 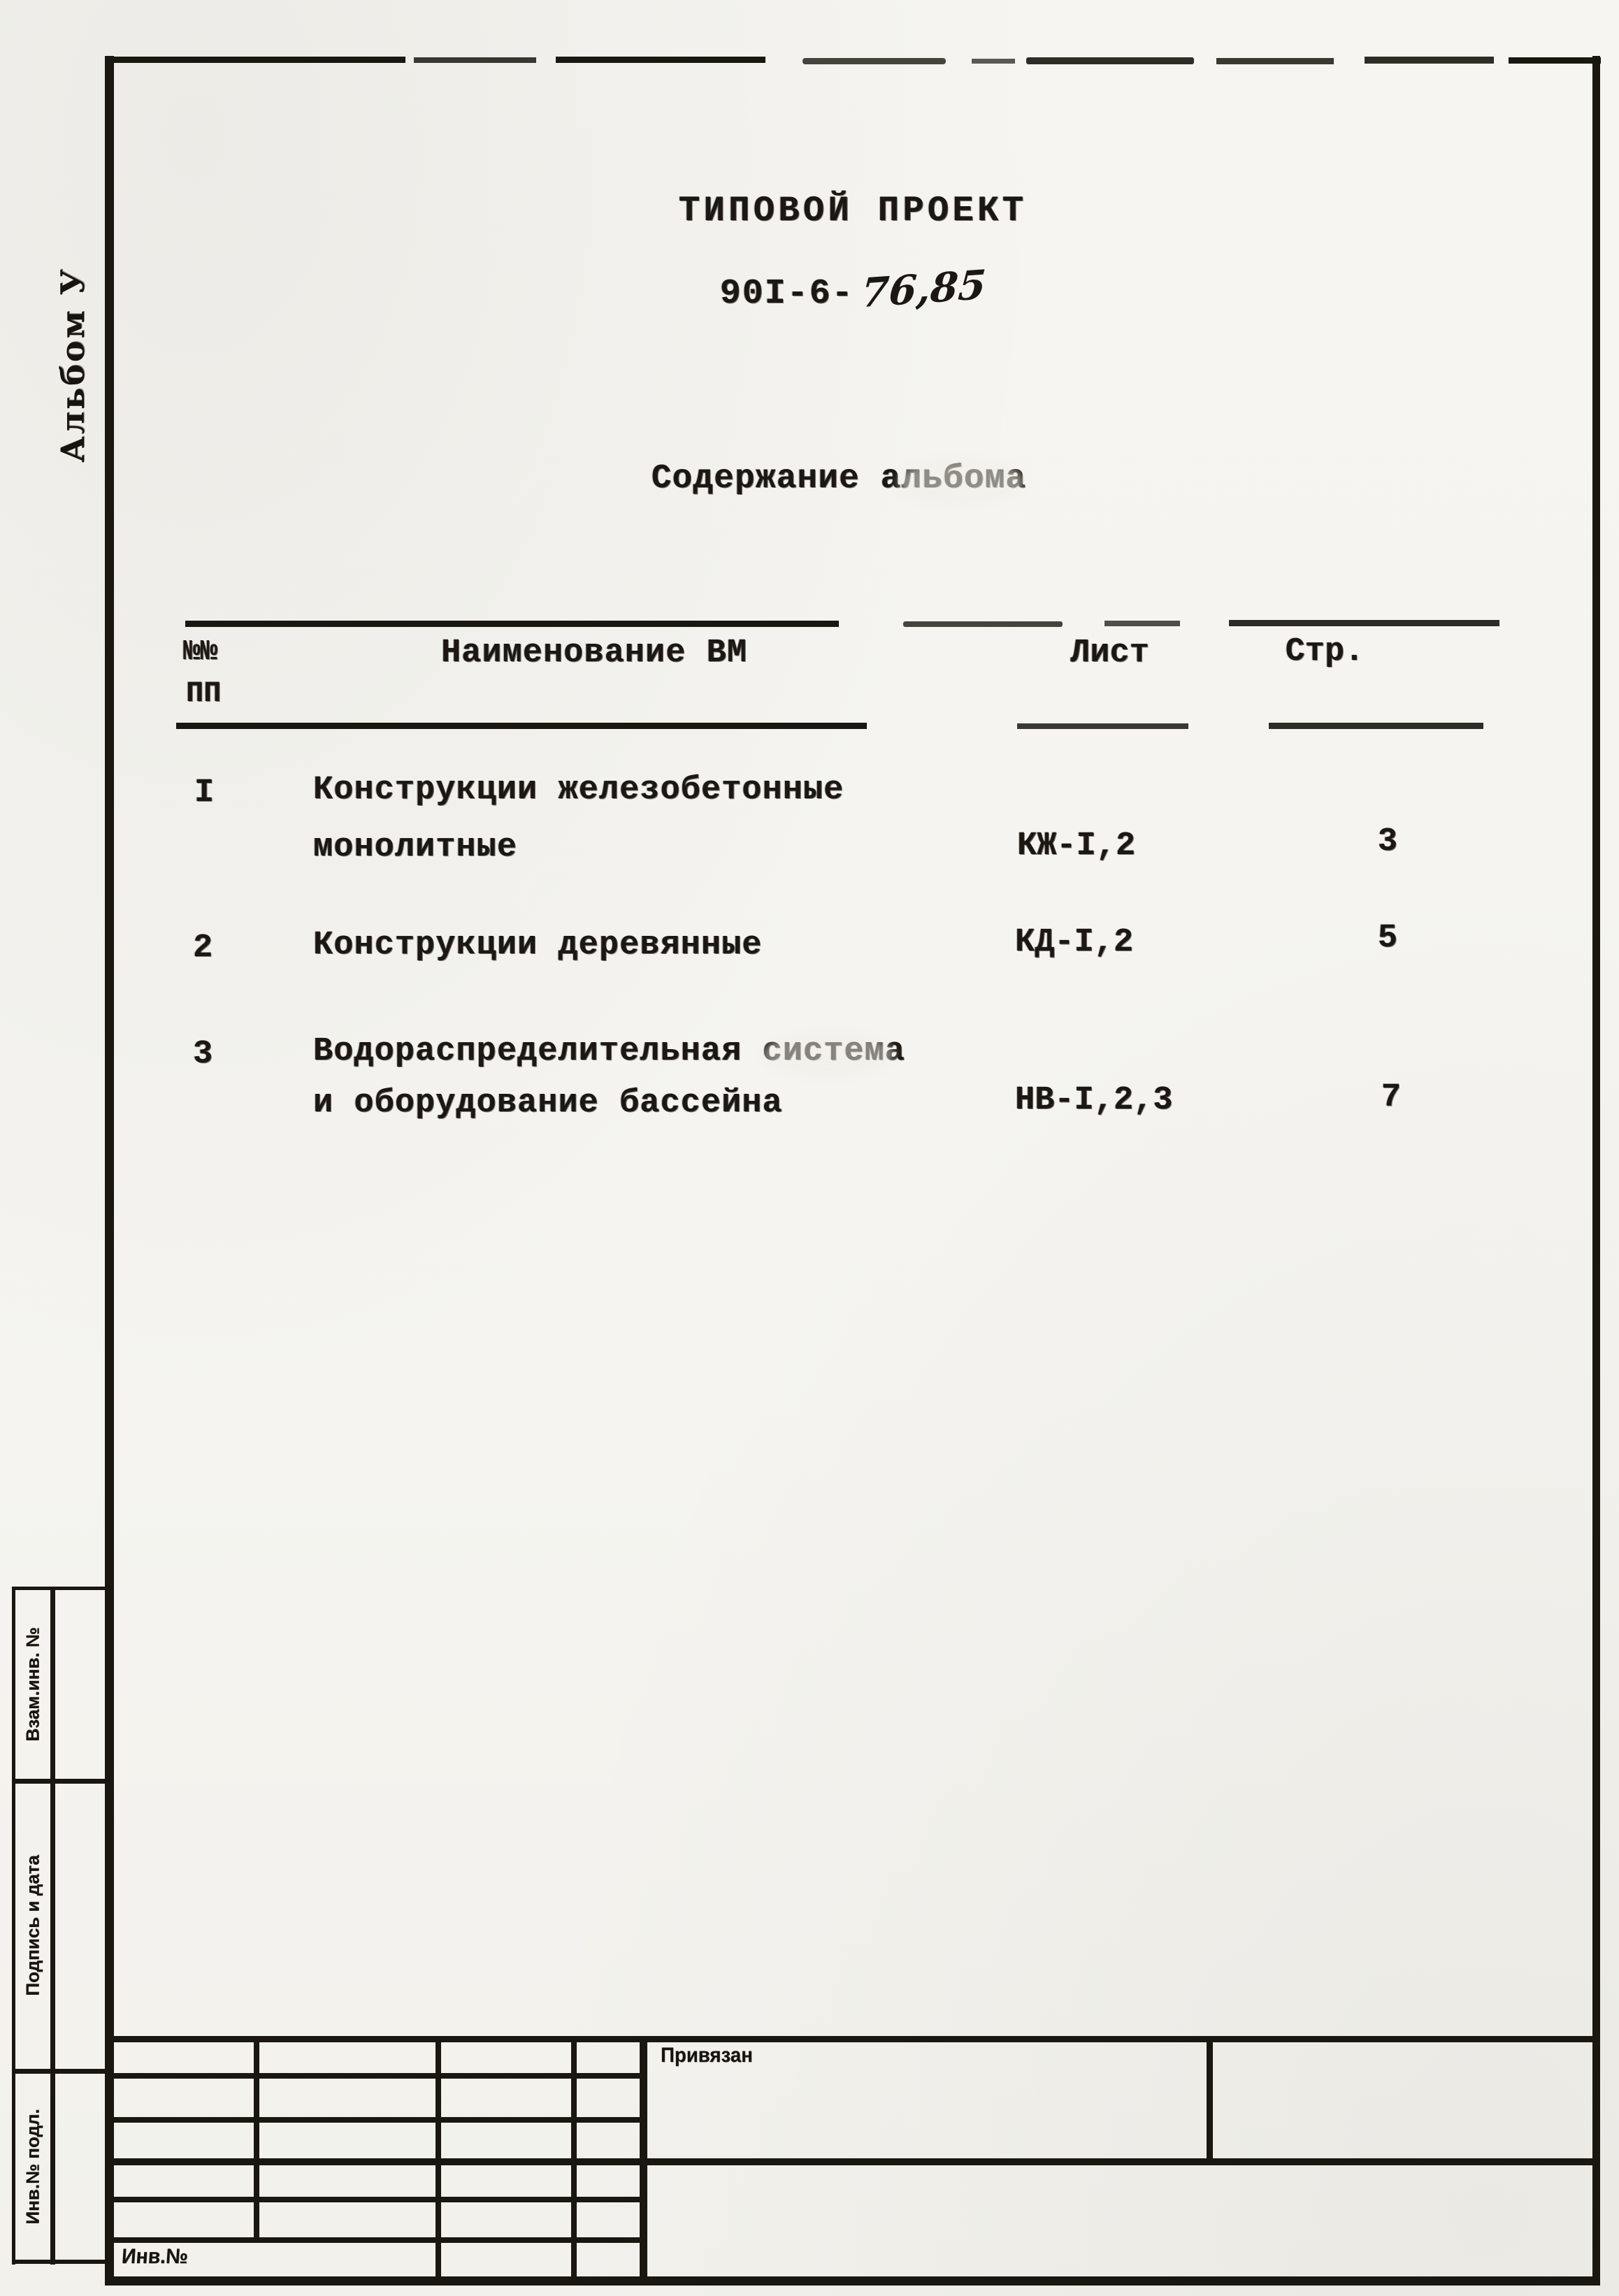 I want to click on table-row-name-line1: Конструкции железобетонные, so click(x=578, y=790).